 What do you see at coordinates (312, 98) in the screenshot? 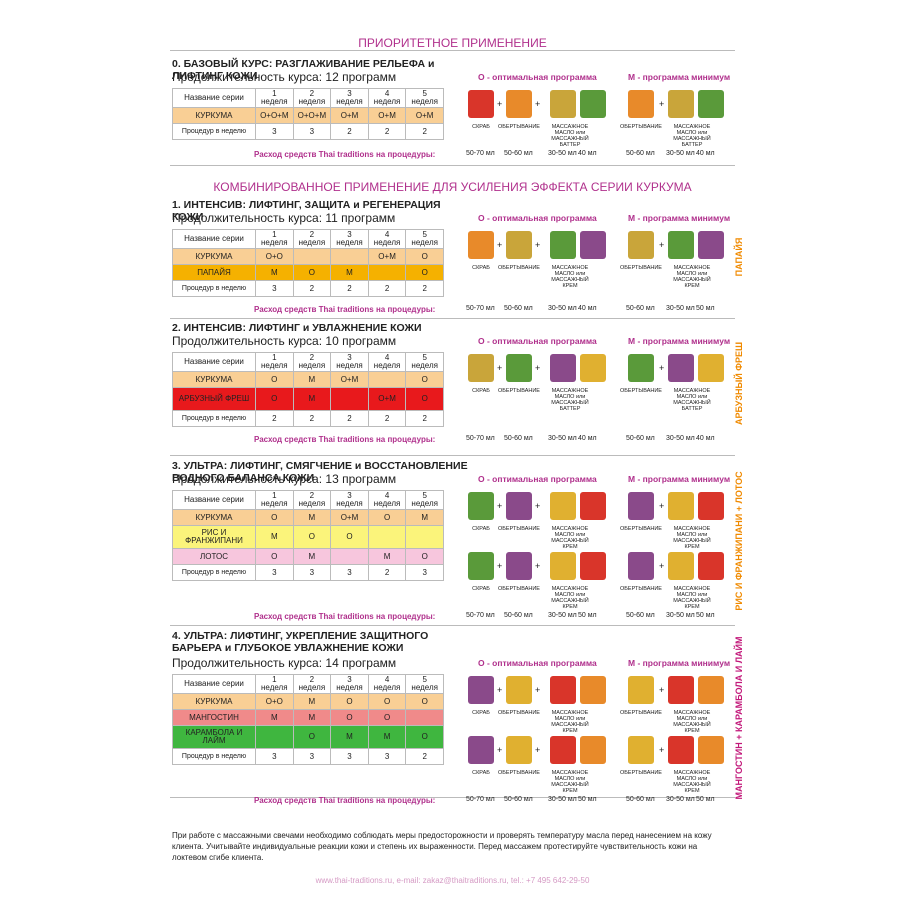
I see `cell: 2 неделя` at bounding box center [312, 98].